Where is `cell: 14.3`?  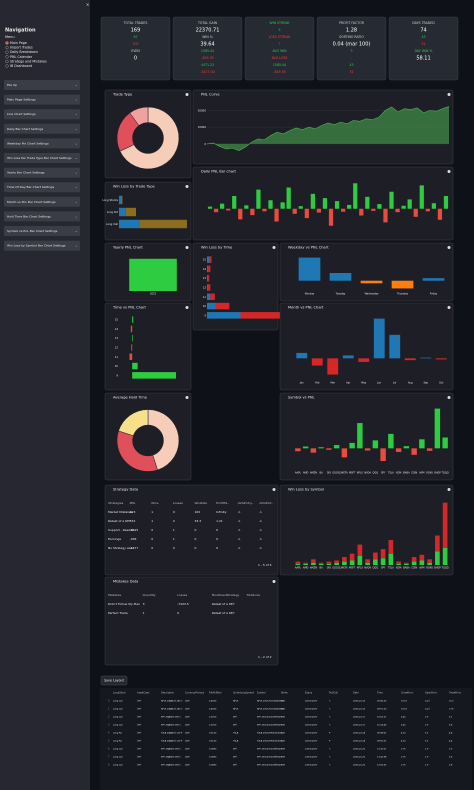
cell: 14.3 is located at coordinates (427, 710).